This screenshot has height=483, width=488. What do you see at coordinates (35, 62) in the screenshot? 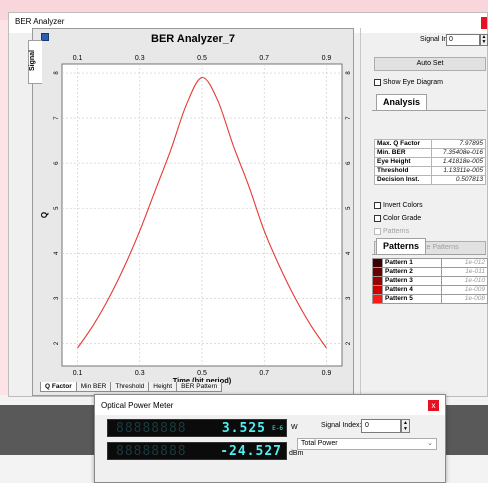
I see `tab-signal: Signal` at bounding box center [35, 62].